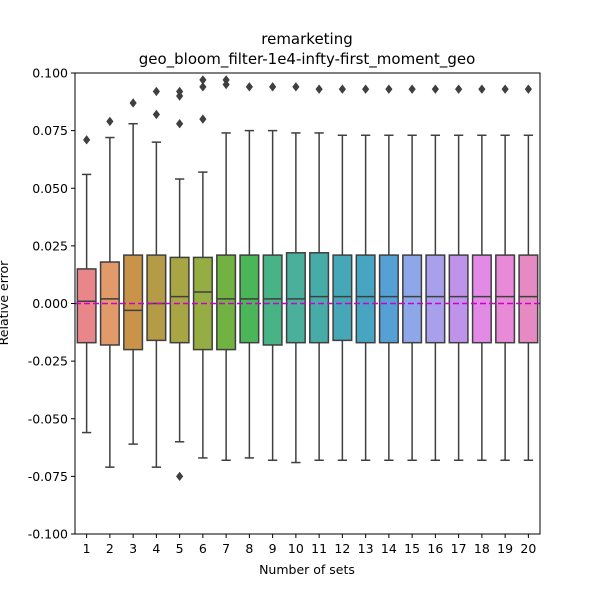 Image resolution: width=600 pixels, height=600 pixels. I want to click on x-tick-label: 11, so click(319, 548).